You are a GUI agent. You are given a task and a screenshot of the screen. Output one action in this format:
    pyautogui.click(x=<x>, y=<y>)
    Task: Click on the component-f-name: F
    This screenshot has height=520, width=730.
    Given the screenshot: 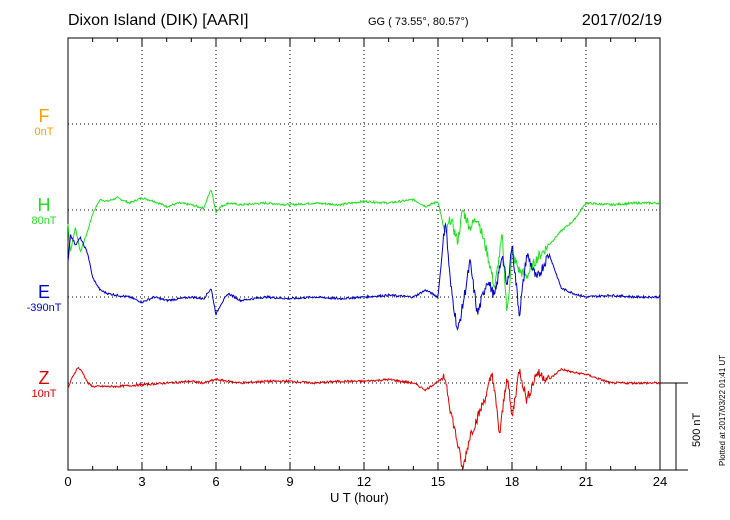 What is the action you would take?
    pyautogui.click(x=44, y=116)
    